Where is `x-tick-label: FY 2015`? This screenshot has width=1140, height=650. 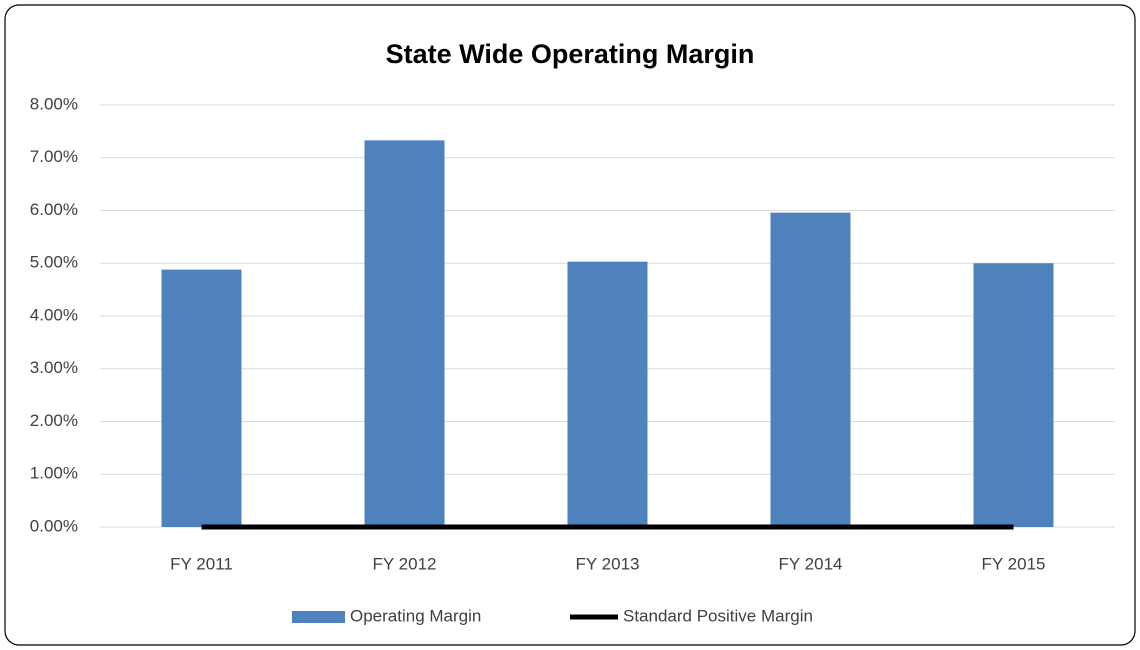 x-tick-label: FY 2015 is located at coordinates (1014, 563).